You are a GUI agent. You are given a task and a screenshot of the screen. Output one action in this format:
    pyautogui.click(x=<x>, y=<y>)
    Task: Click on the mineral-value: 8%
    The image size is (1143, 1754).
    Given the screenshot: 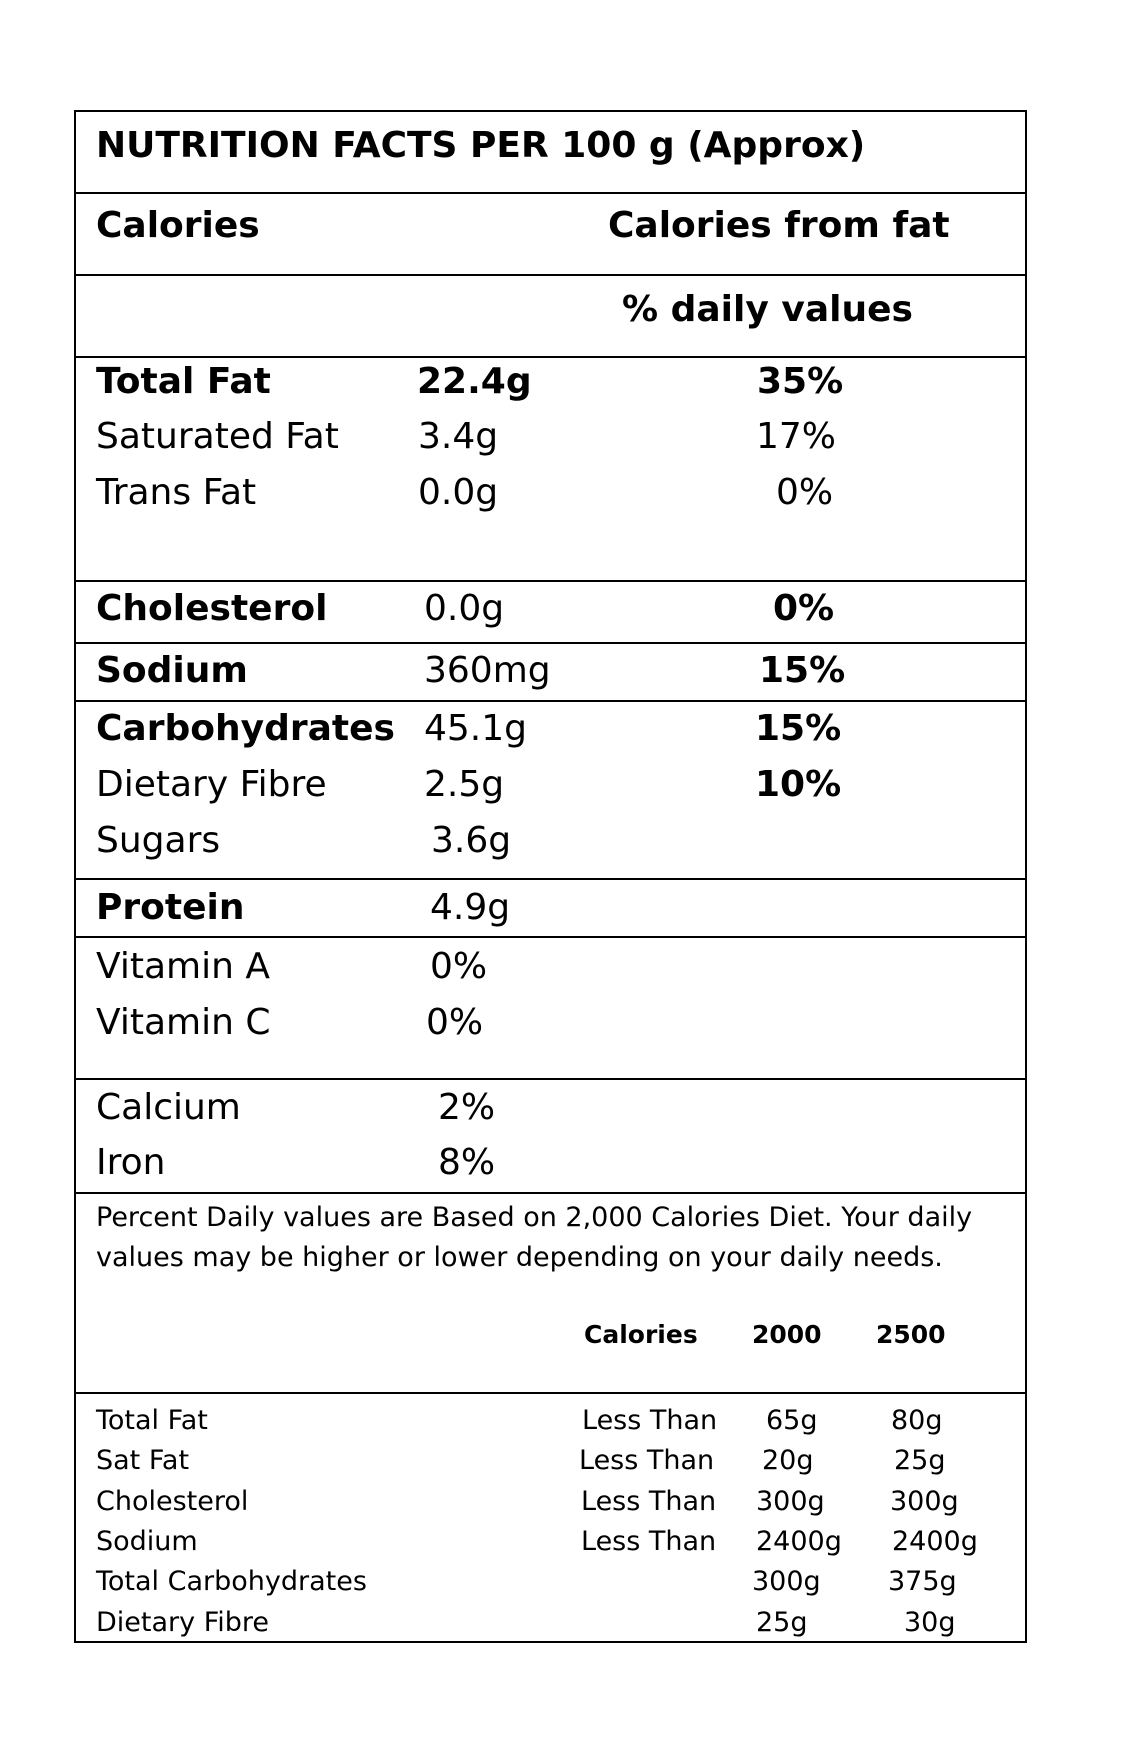 What is the action you would take?
    pyautogui.click(x=467, y=1162)
    